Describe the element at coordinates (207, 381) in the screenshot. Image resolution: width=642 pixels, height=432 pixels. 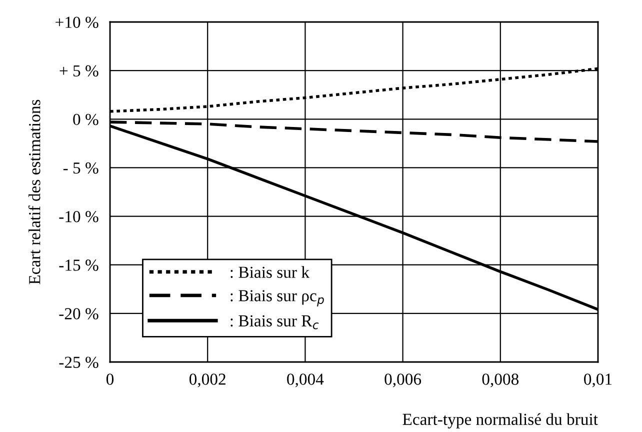
I see `x-tick-label: 0,002` at that location.